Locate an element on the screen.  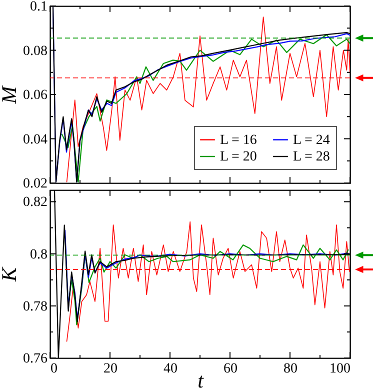
y-tick-label: 0.8 is located at coordinates (39, 254).